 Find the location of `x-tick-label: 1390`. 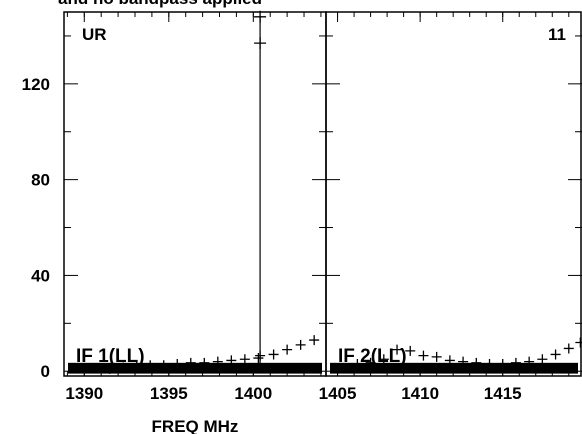

x-tick-label: 1390 is located at coordinates (84, 393).